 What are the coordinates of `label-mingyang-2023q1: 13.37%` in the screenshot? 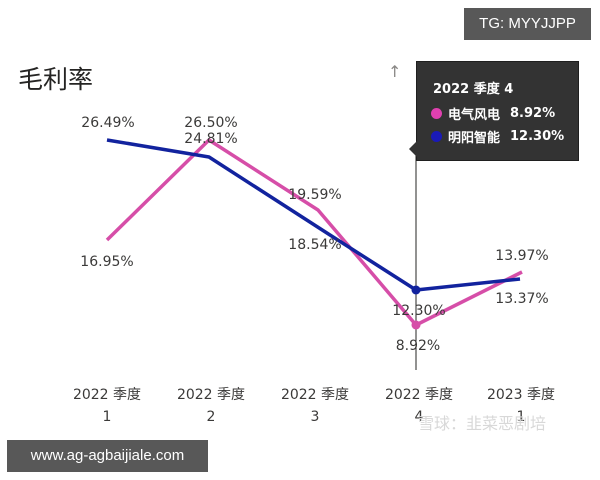 It's located at (522, 299).